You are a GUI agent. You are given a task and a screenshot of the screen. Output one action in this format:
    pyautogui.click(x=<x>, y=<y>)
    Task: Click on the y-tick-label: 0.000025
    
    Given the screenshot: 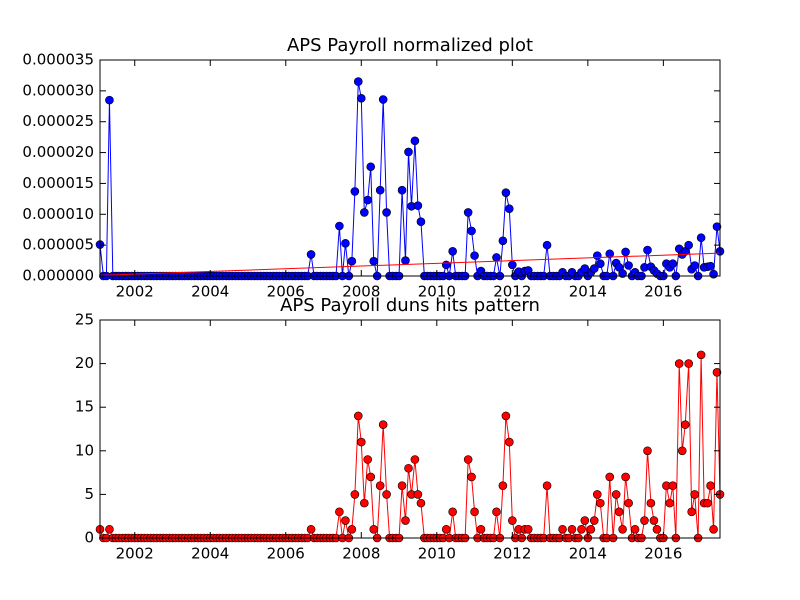 What is the action you would take?
    pyautogui.click(x=58, y=121)
    